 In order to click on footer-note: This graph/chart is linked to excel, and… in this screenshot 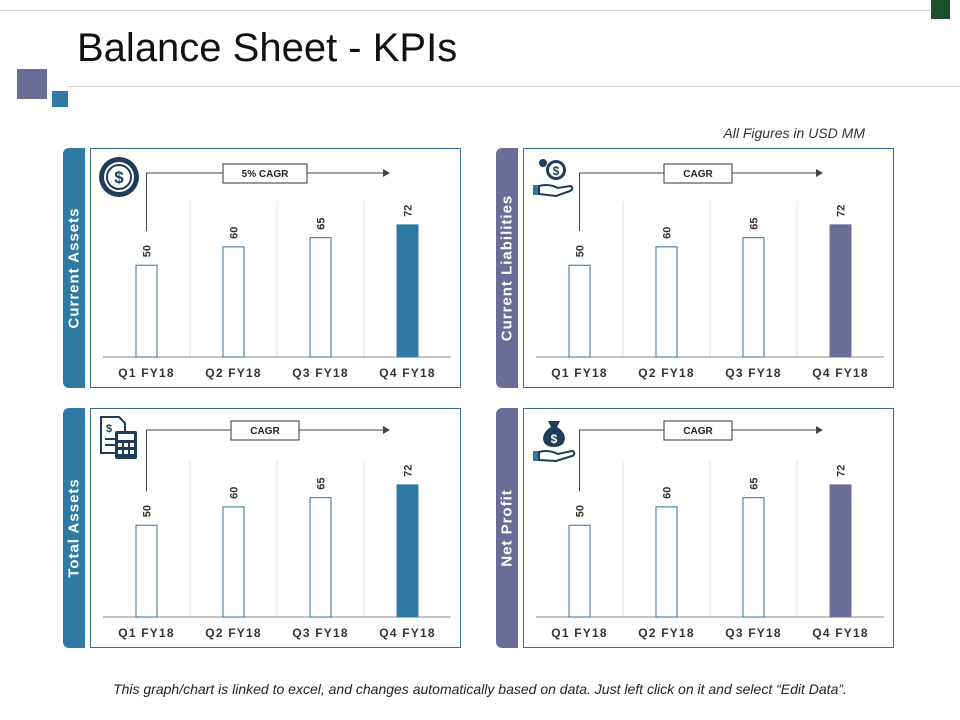, I will do `click(480, 689)`.